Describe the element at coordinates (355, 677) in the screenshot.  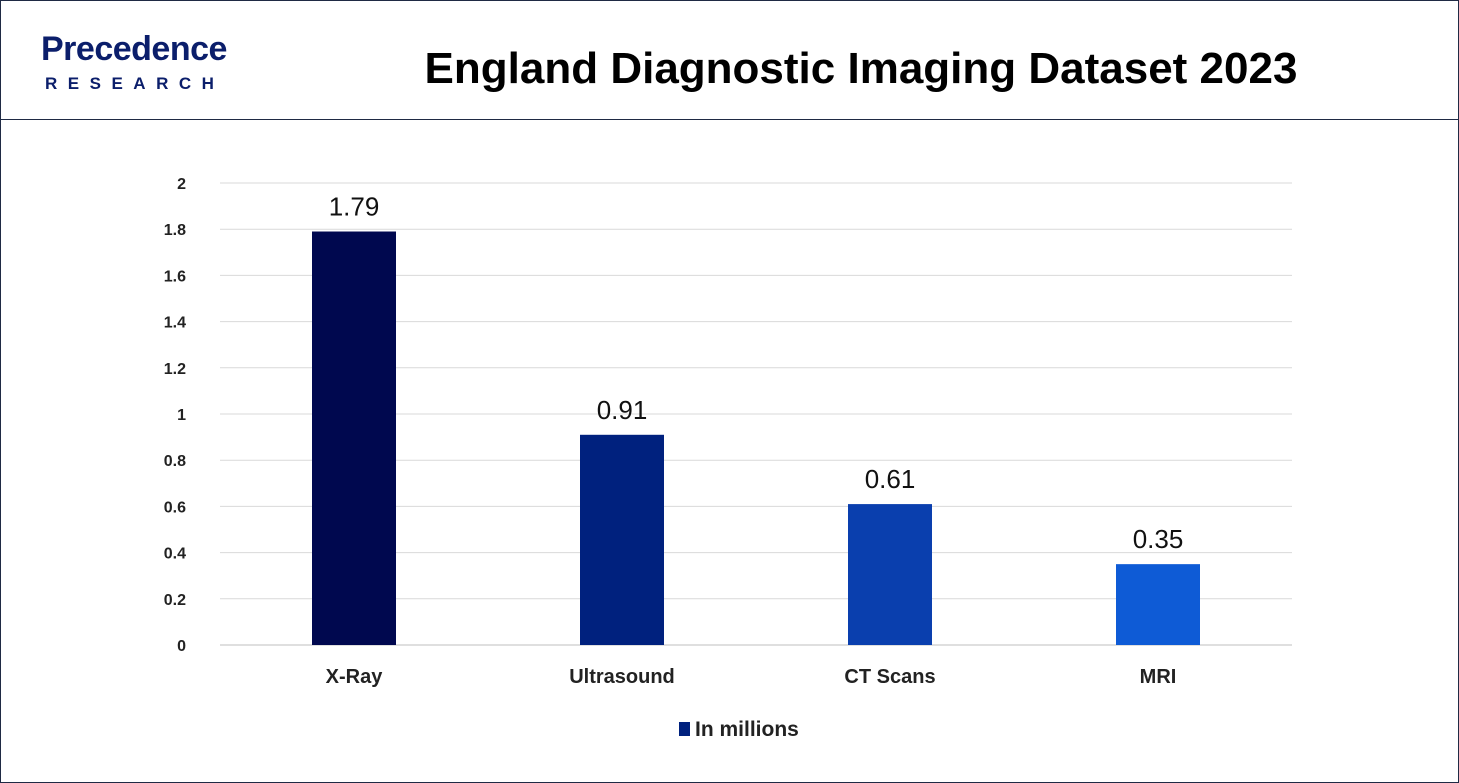
I see `x-tick-label: X-Ray` at that location.